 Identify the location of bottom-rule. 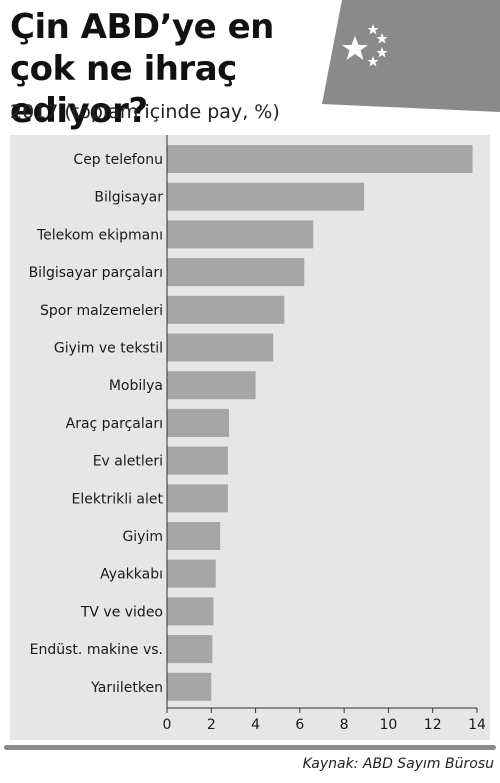
(250, 747).